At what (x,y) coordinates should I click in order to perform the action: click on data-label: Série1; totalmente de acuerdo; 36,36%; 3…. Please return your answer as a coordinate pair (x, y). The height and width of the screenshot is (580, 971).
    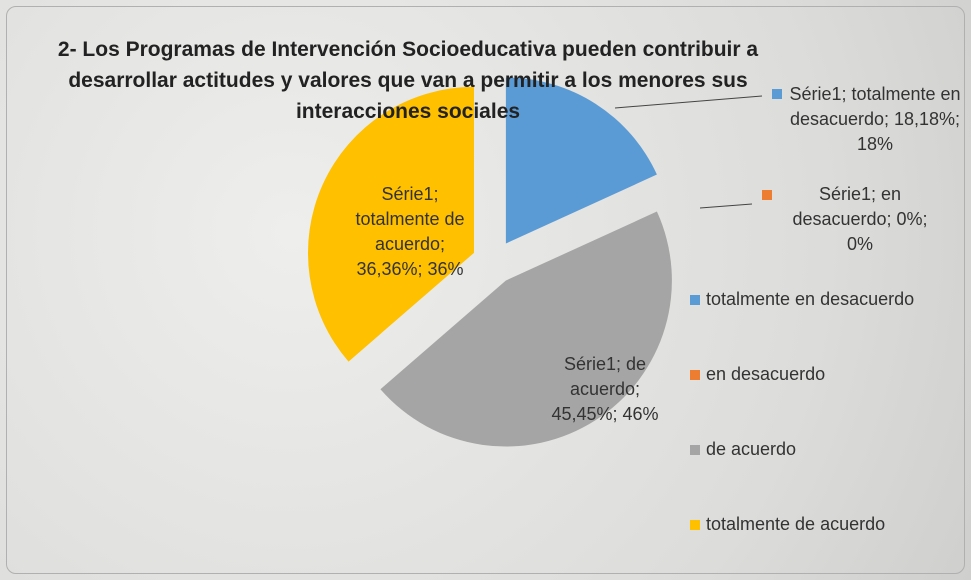
    Looking at the image, I should click on (410, 231).